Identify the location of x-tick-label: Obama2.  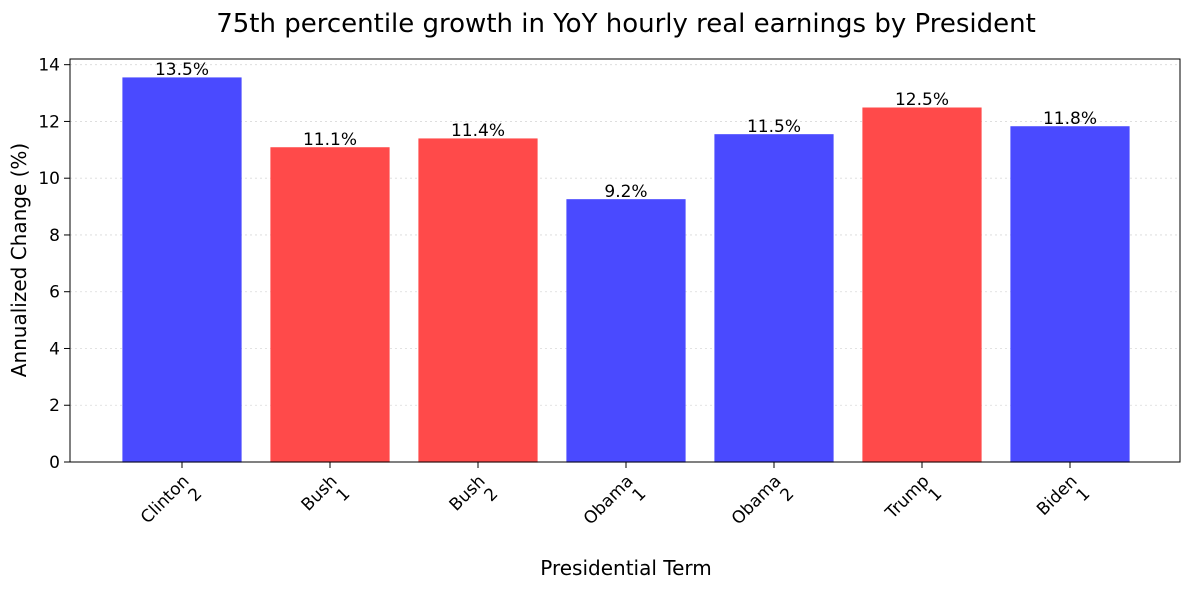
(763, 506).